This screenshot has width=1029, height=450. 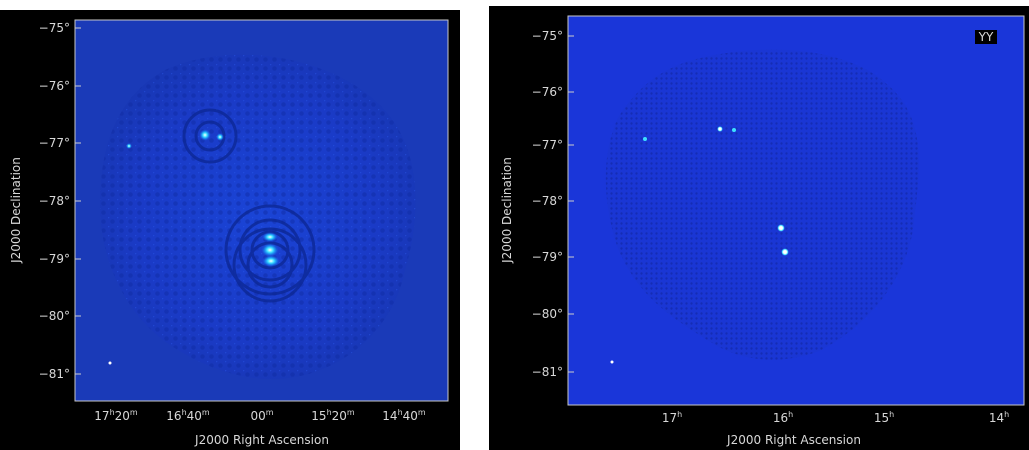 I want to click on right-x-axis-label: J2000 Right Ascension, so click(x=793, y=440).